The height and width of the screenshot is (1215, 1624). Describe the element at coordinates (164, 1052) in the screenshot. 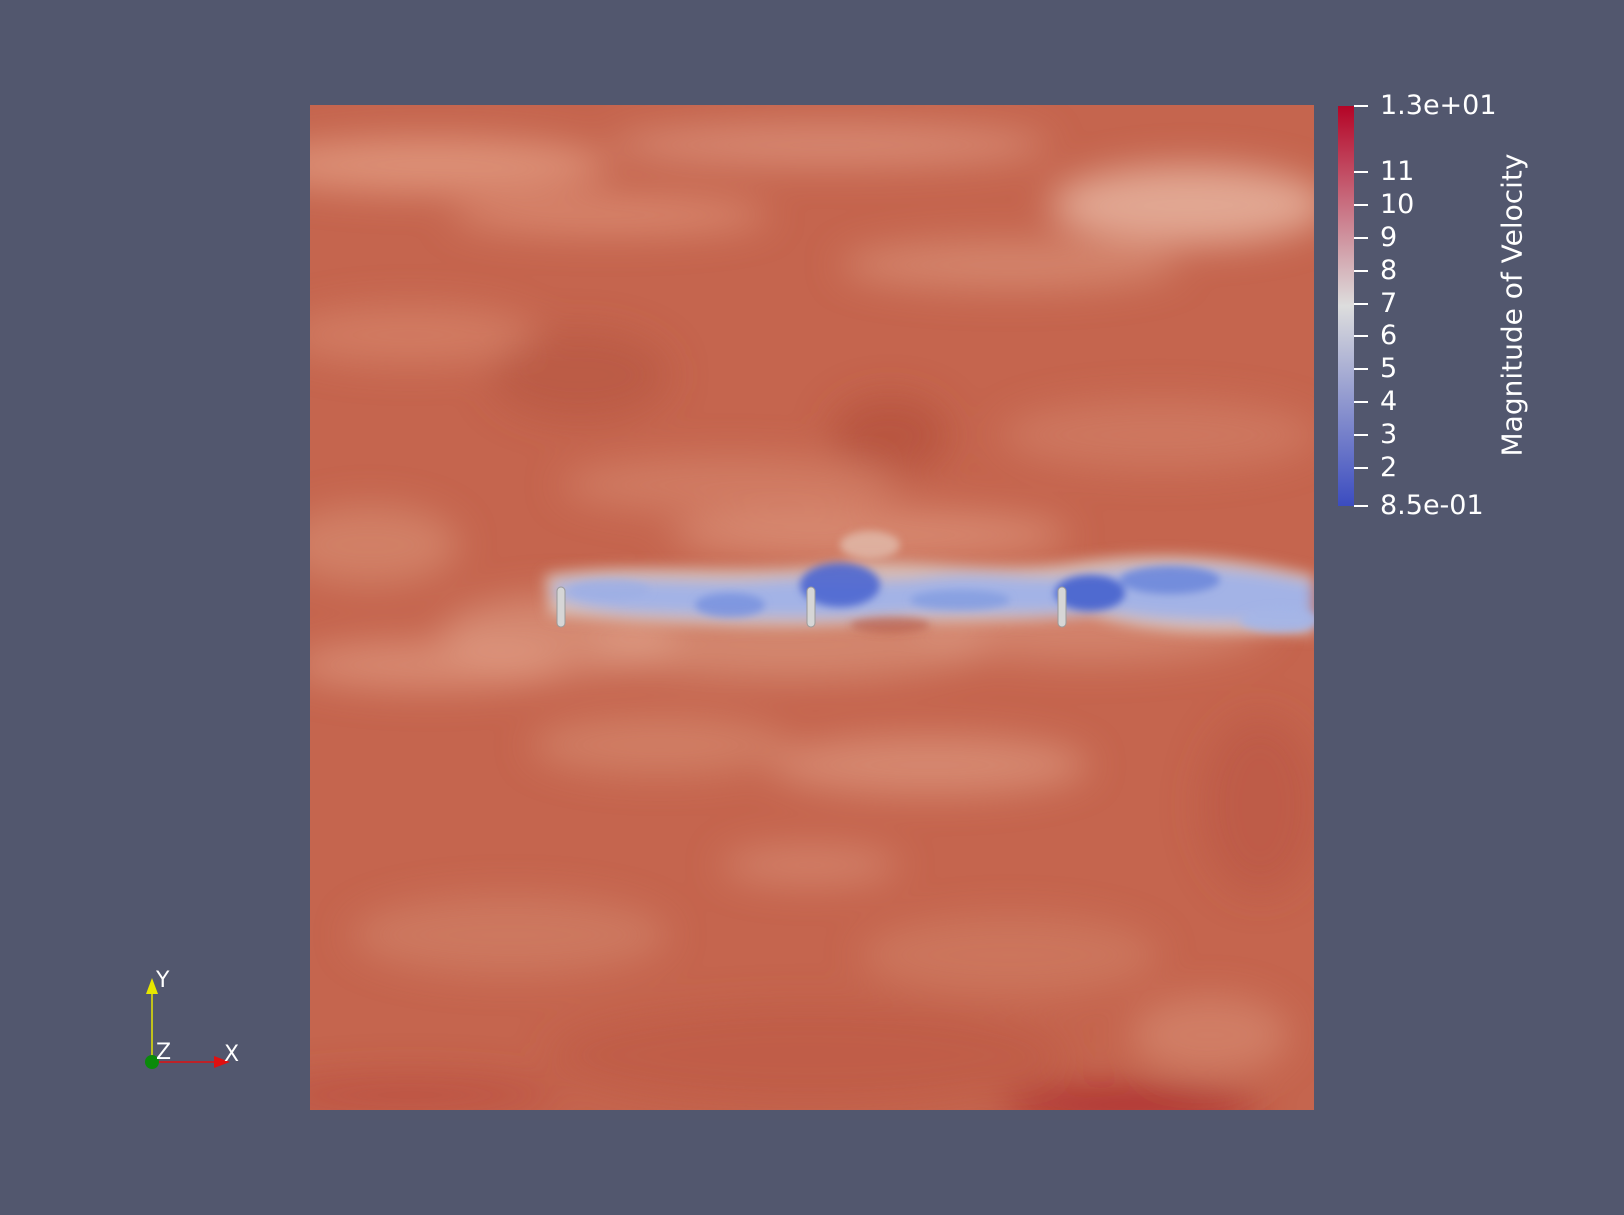

I see `z-axis-label: Z` at that location.